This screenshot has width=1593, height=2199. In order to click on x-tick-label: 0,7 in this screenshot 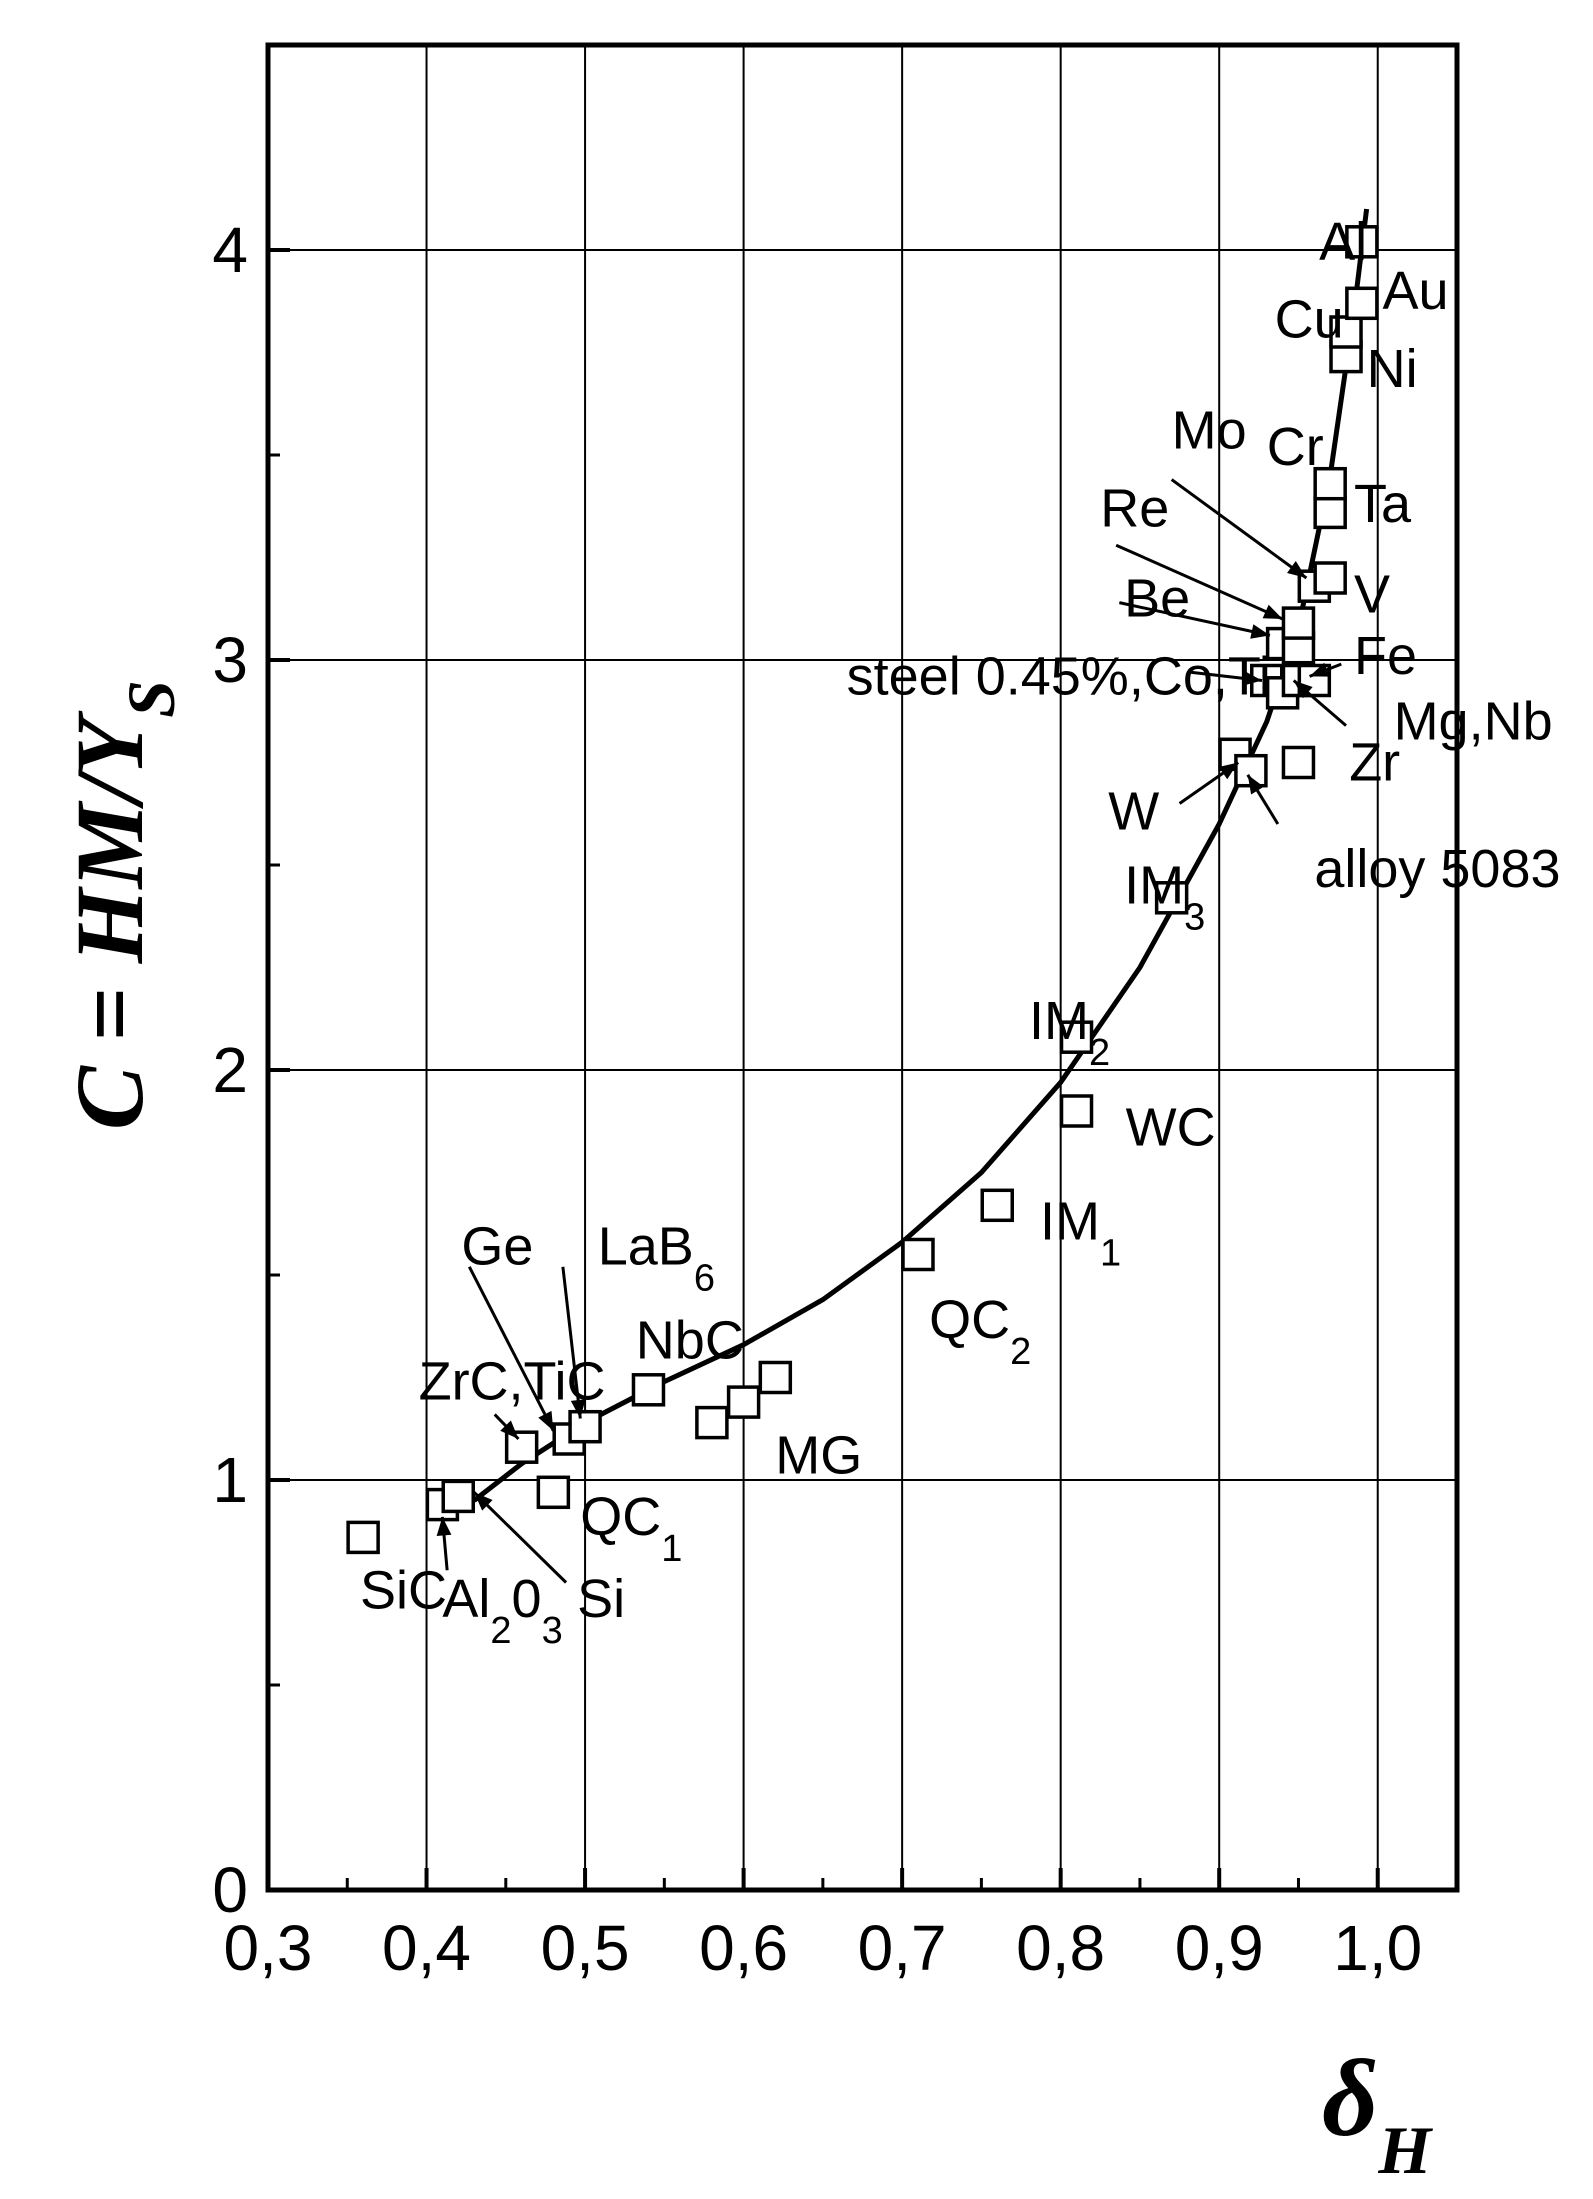, I will do `click(902, 1948)`.